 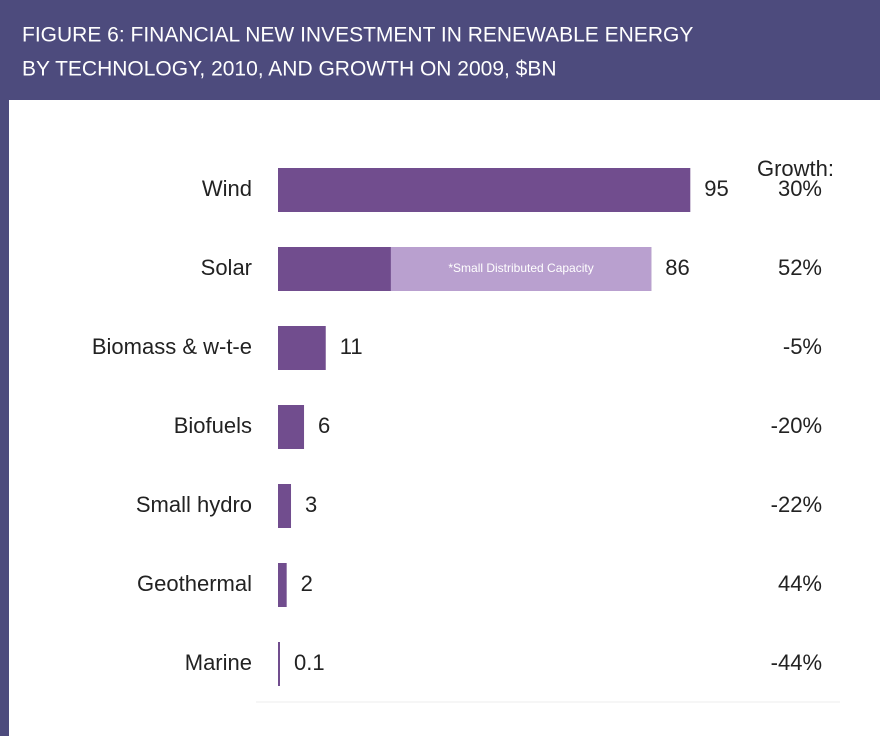 I want to click on category-label: Biofuels, so click(x=213, y=425).